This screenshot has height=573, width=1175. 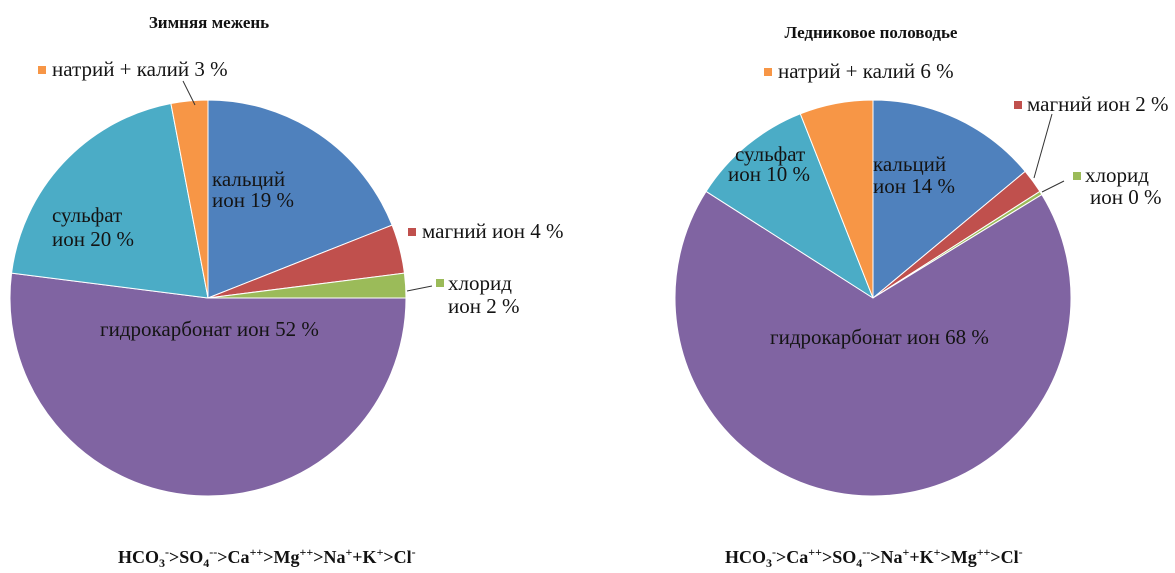 What do you see at coordinates (209, 22) in the screenshot?
I see `chart-title: Зимняя межень` at bounding box center [209, 22].